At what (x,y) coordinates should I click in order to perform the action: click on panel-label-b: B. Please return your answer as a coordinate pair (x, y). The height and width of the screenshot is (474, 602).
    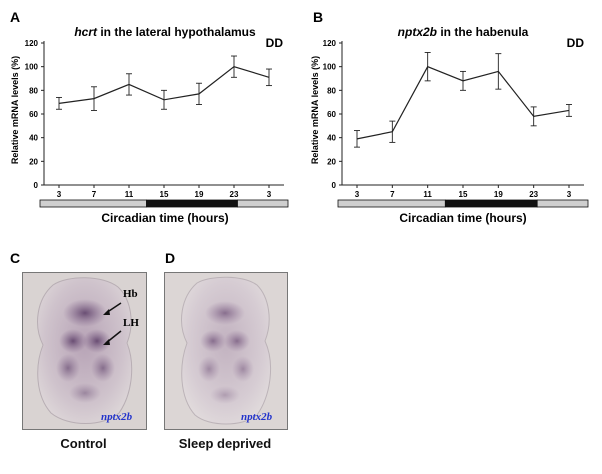
    Looking at the image, I should click on (318, 17).